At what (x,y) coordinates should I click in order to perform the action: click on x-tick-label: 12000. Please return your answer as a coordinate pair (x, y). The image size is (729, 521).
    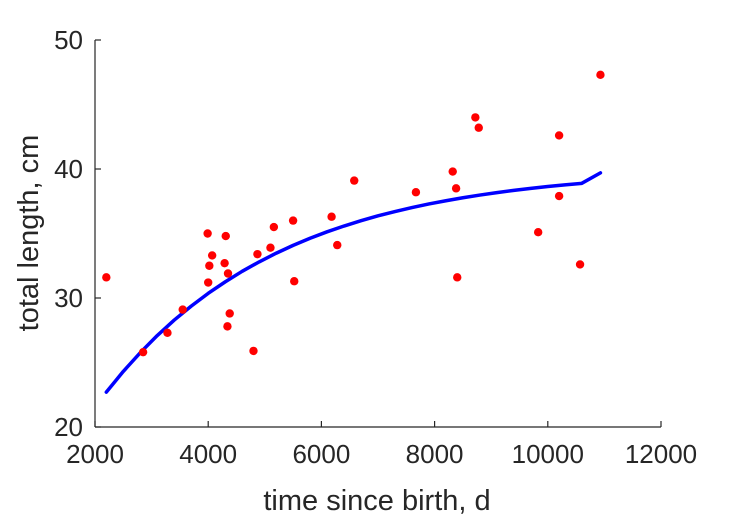
    Looking at the image, I should click on (661, 454).